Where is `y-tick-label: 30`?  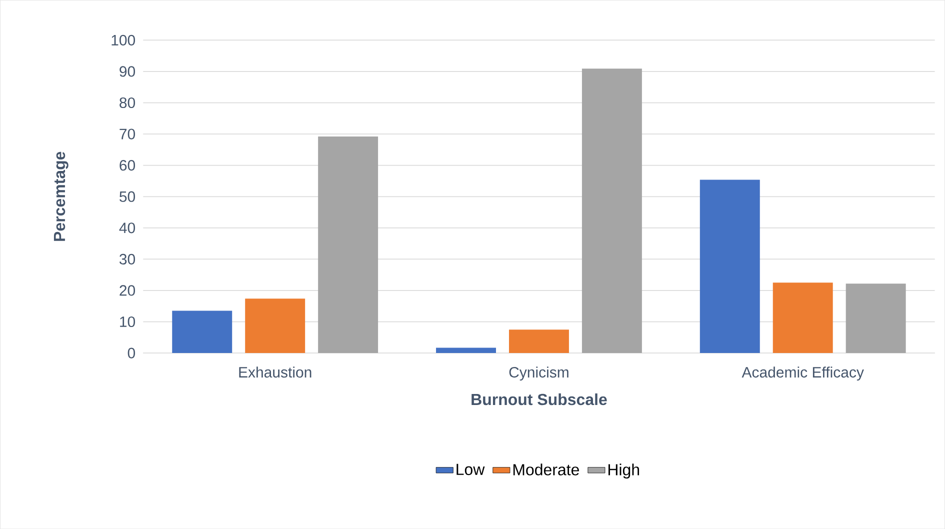
y-tick-label: 30 is located at coordinates (127, 259).